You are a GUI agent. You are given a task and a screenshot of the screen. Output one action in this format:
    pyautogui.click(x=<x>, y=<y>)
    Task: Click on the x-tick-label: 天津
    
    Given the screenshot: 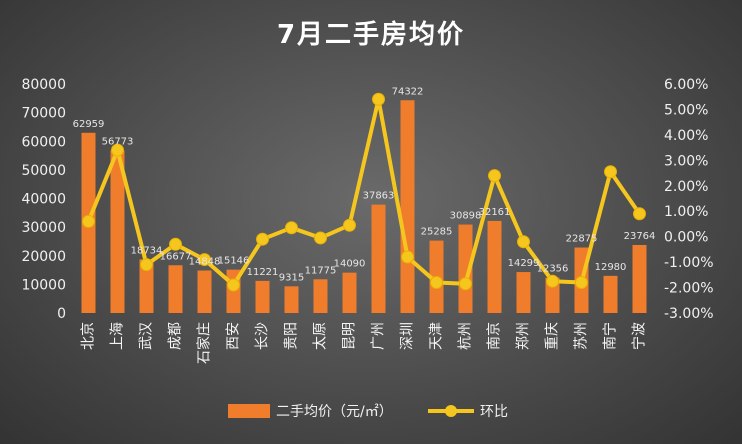 What is the action you would take?
    pyautogui.click(x=437, y=336)
    